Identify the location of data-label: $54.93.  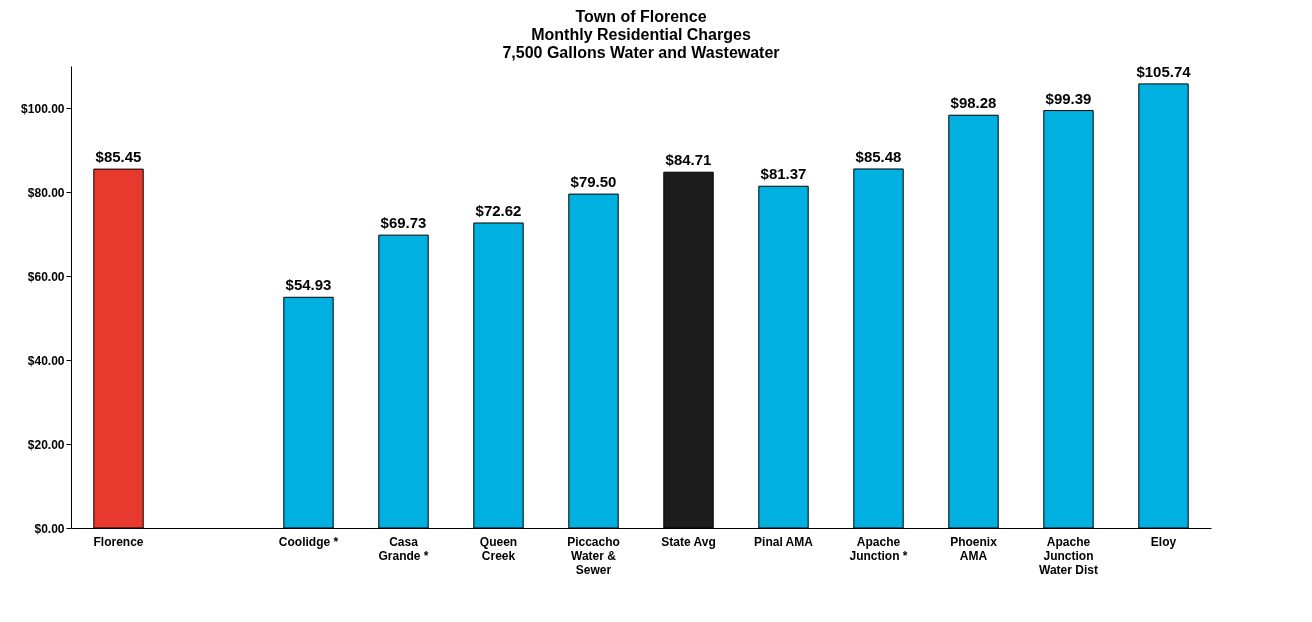
(308, 285).